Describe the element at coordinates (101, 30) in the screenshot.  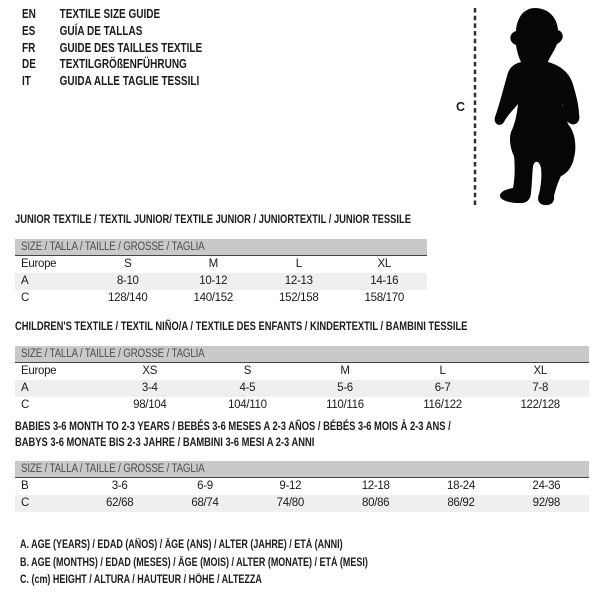
I see `language-title: GUÍA DE TALLAS` at that location.